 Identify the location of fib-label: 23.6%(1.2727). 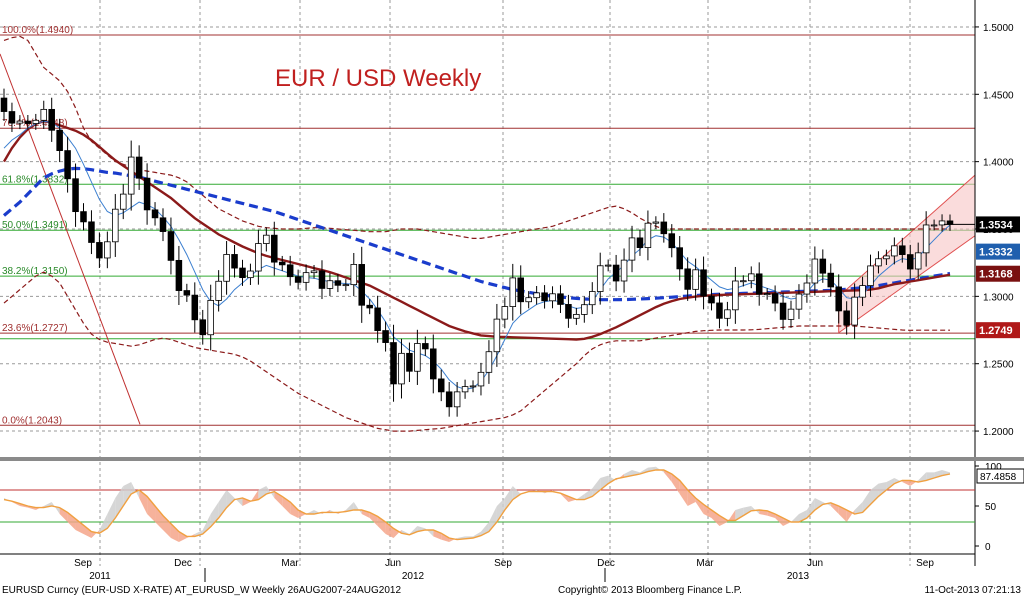
(35, 328).